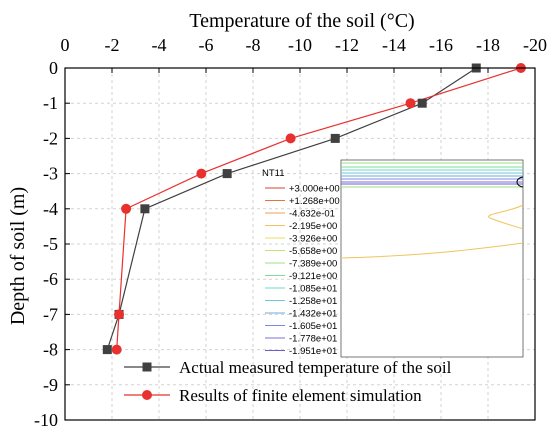  Describe the element at coordinates (313, 239) in the screenshot. I see `inset-legend-value: -3.926e+00` at that location.